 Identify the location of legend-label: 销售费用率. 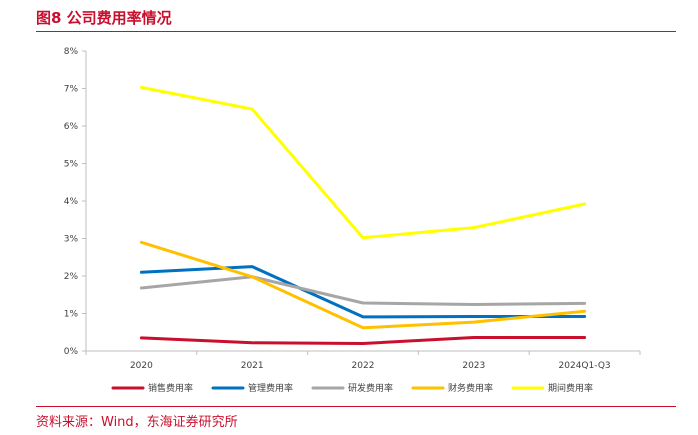
(170, 388).